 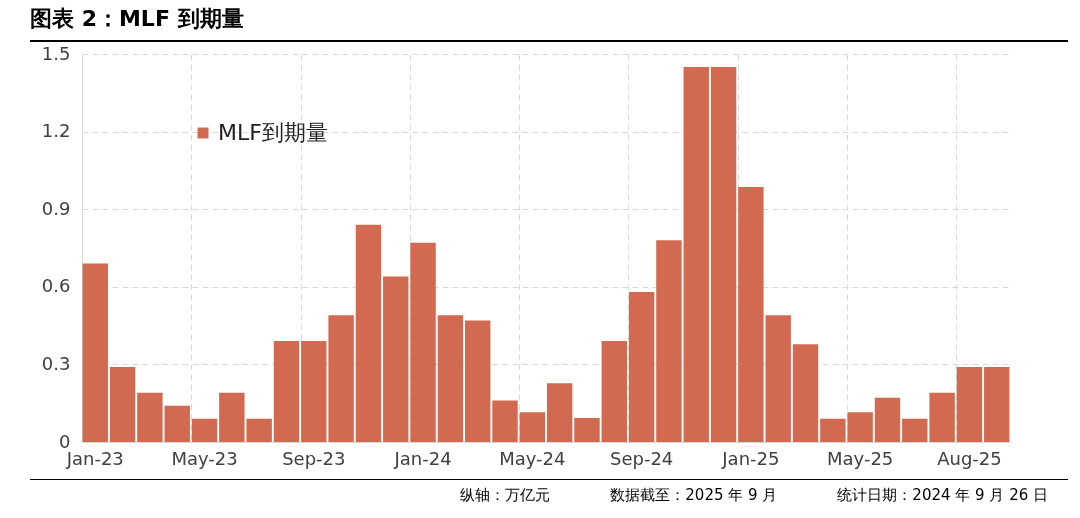 What do you see at coordinates (505, 495) in the screenshot?
I see `text: 纵轴：万亿元` at bounding box center [505, 495].